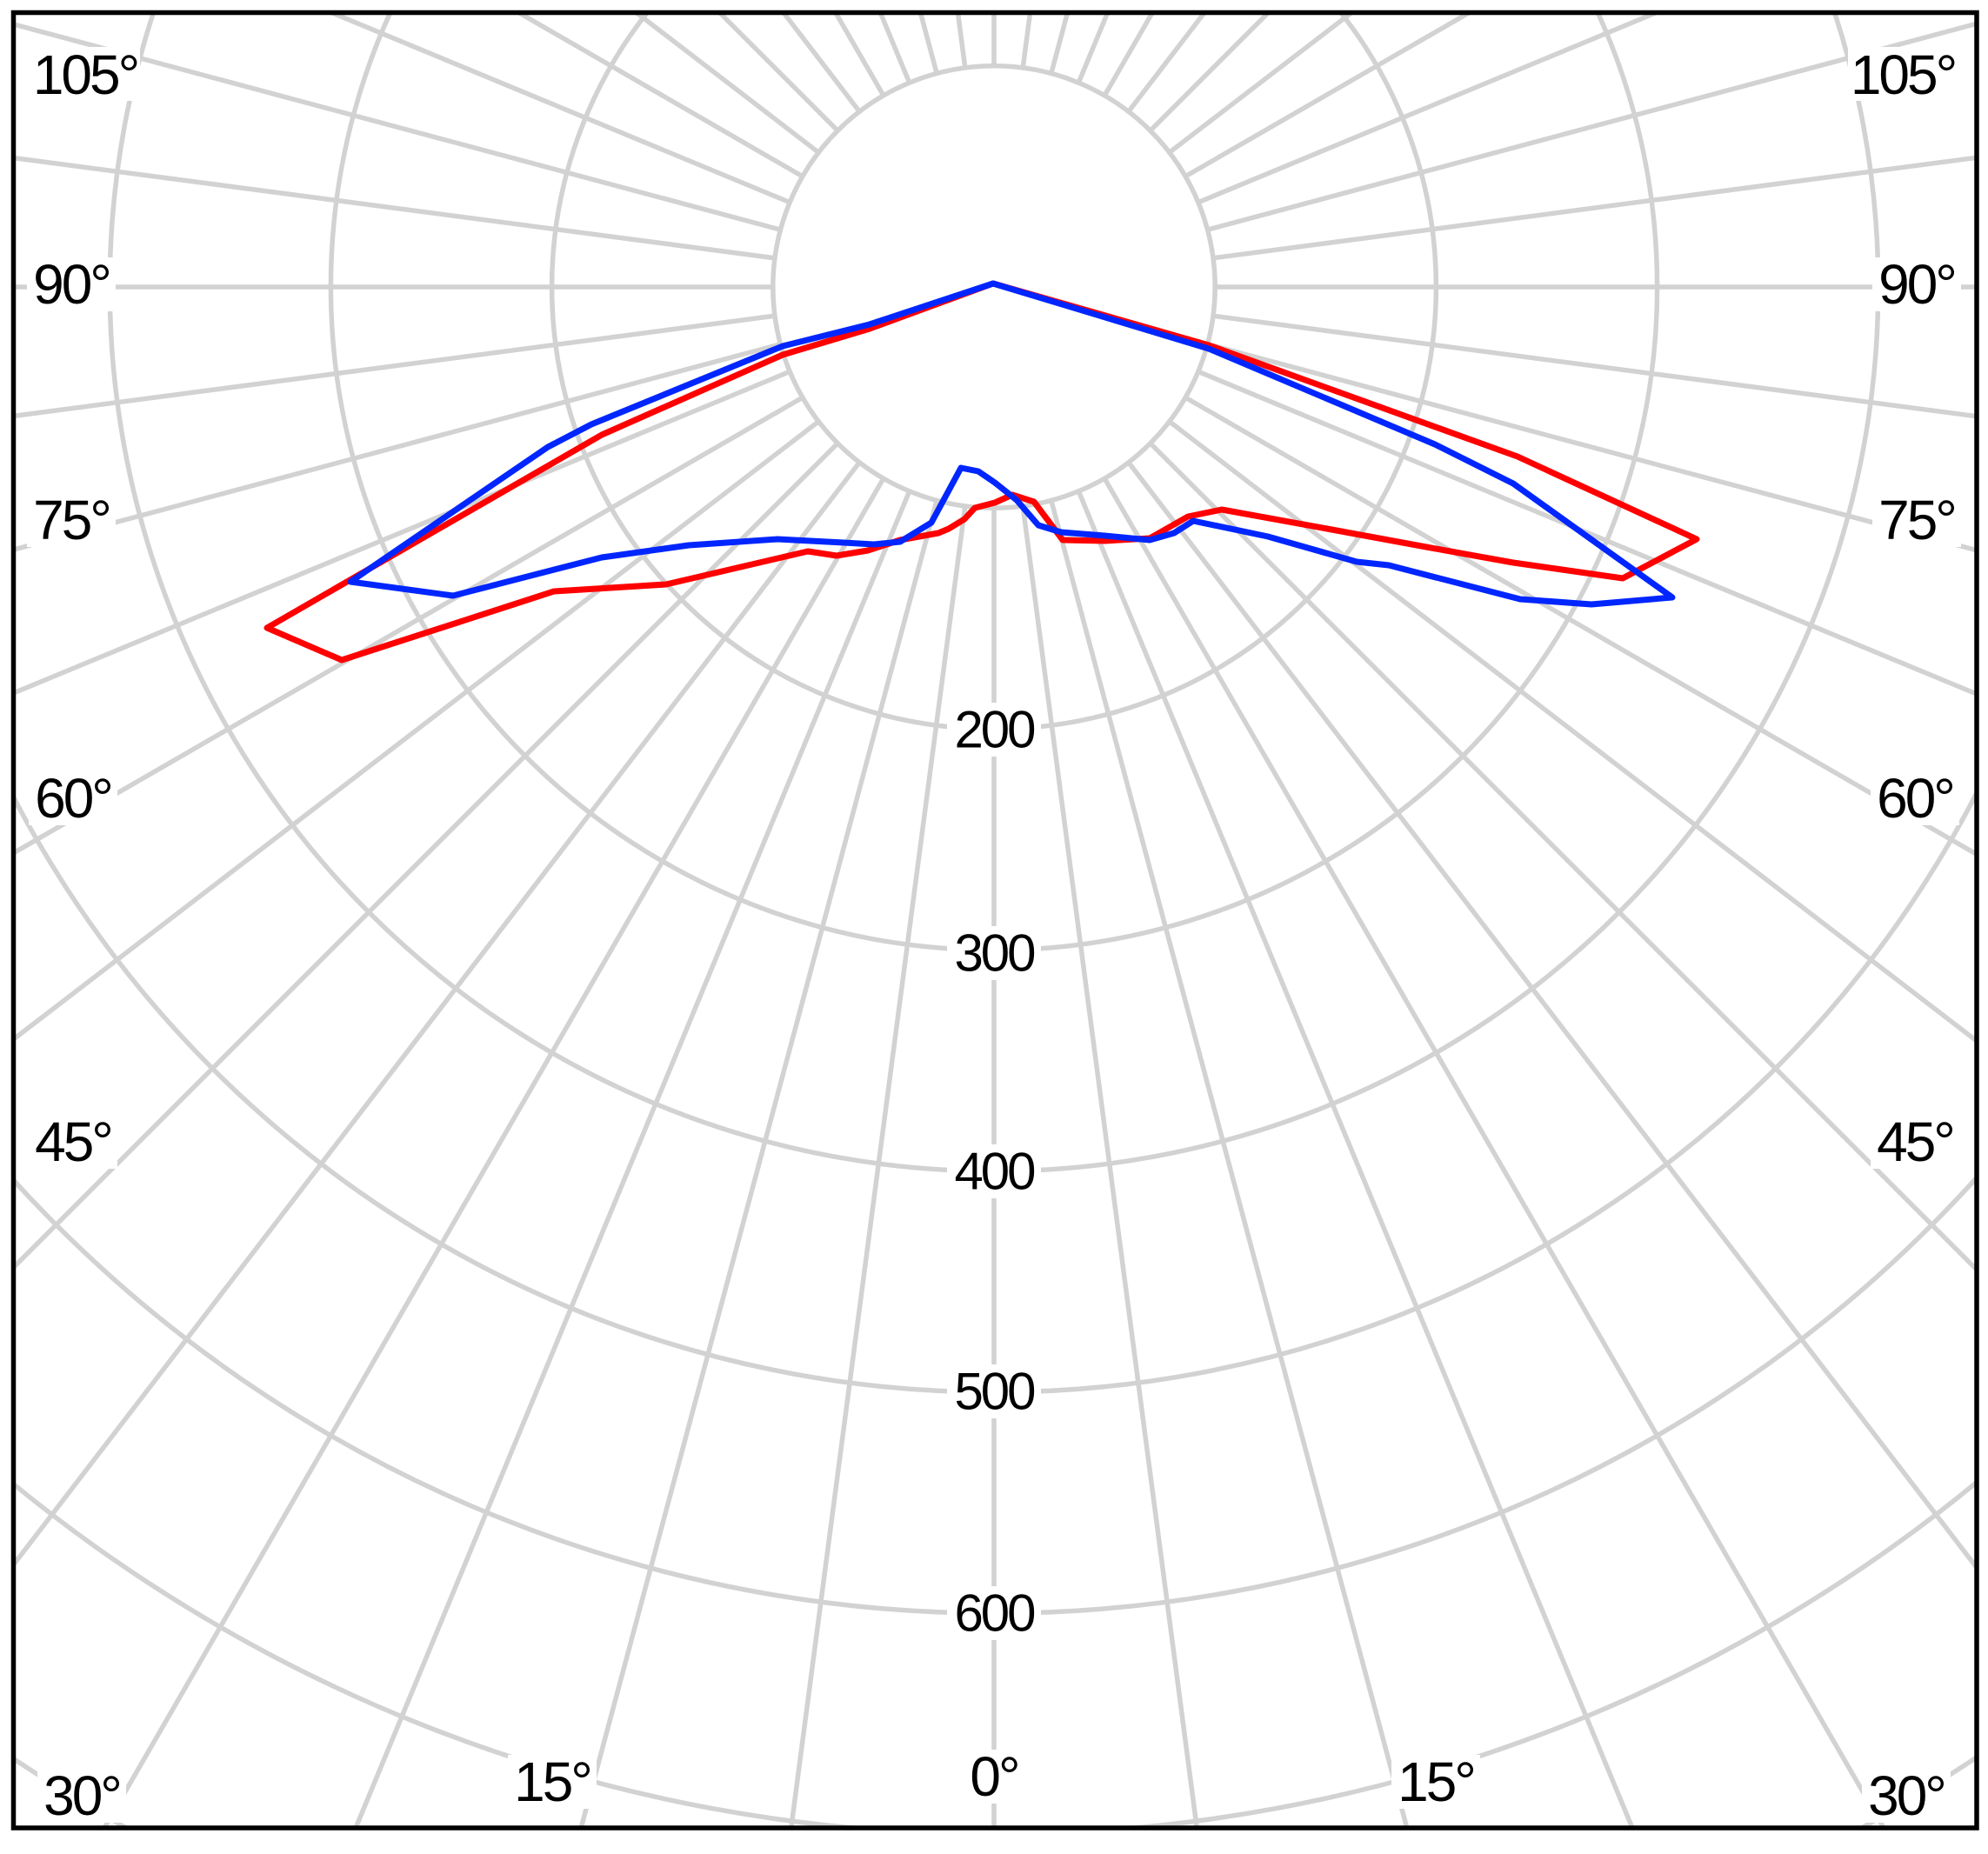 The height and width of the screenshot is (1854, 1988). What do you see at coordinates (994, 1172) in the screenshot?
I see `svg-text: 400` at bounding box center [994, 1172].